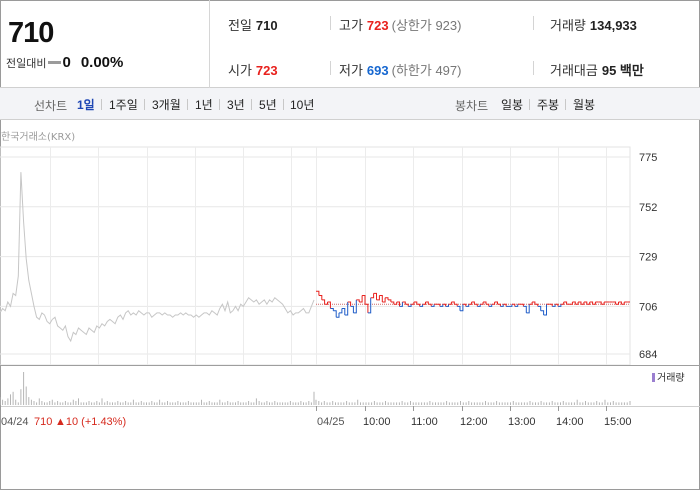  What do you see at coordinates (43, 422) in the screenshot?
I see `footer-price: 710` at bounding box center [43, 422].